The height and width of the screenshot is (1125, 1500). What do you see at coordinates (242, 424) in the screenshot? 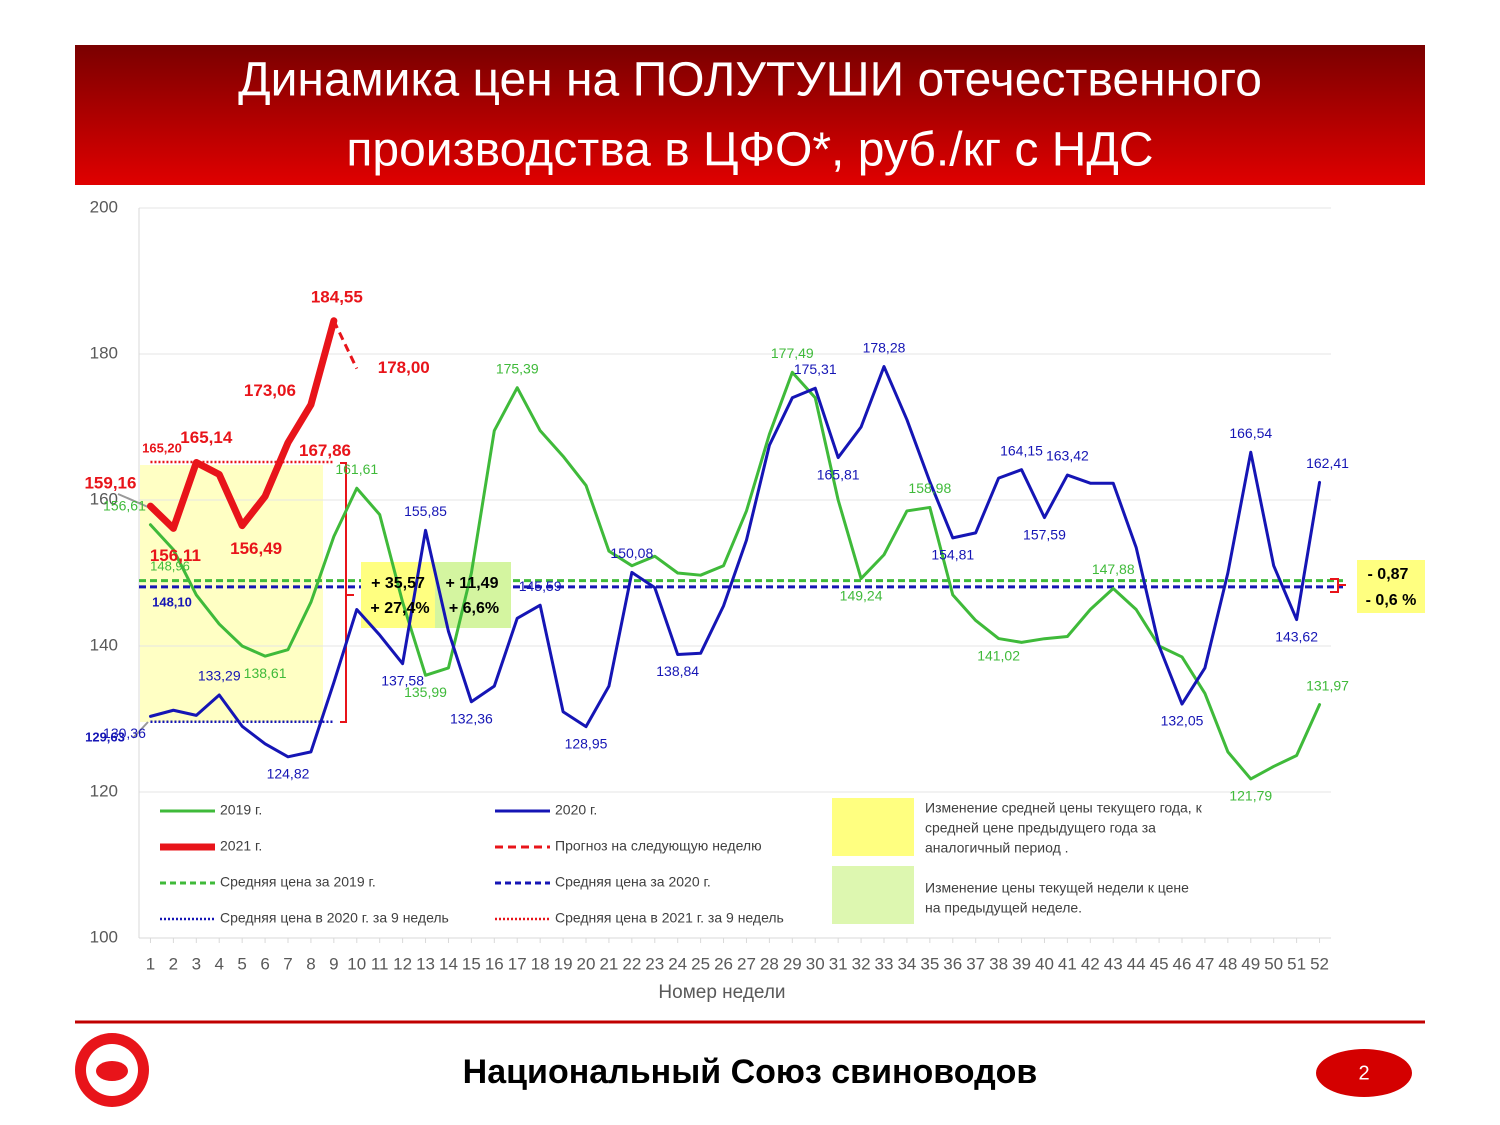
I see `series-line` at bounding box center [242, 424].